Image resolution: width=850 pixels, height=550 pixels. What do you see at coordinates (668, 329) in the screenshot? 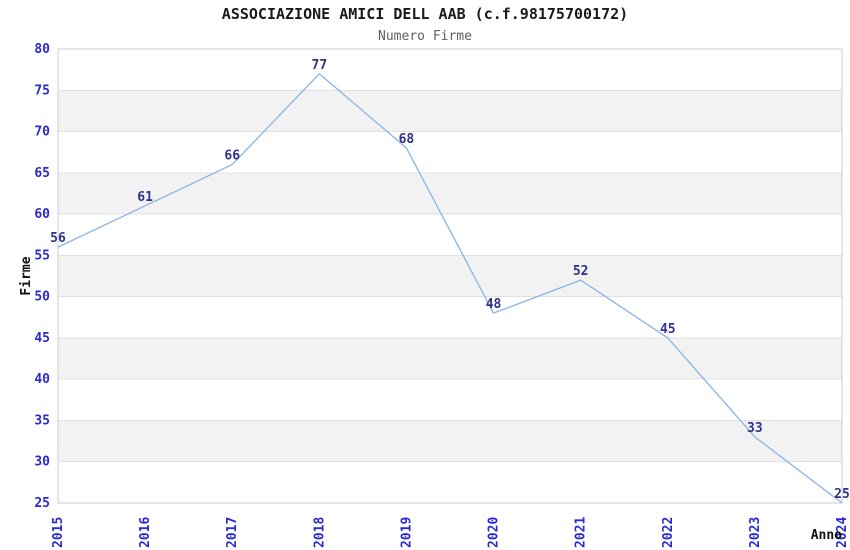
I see `data-label: 45` at bounding box center [668, 329].